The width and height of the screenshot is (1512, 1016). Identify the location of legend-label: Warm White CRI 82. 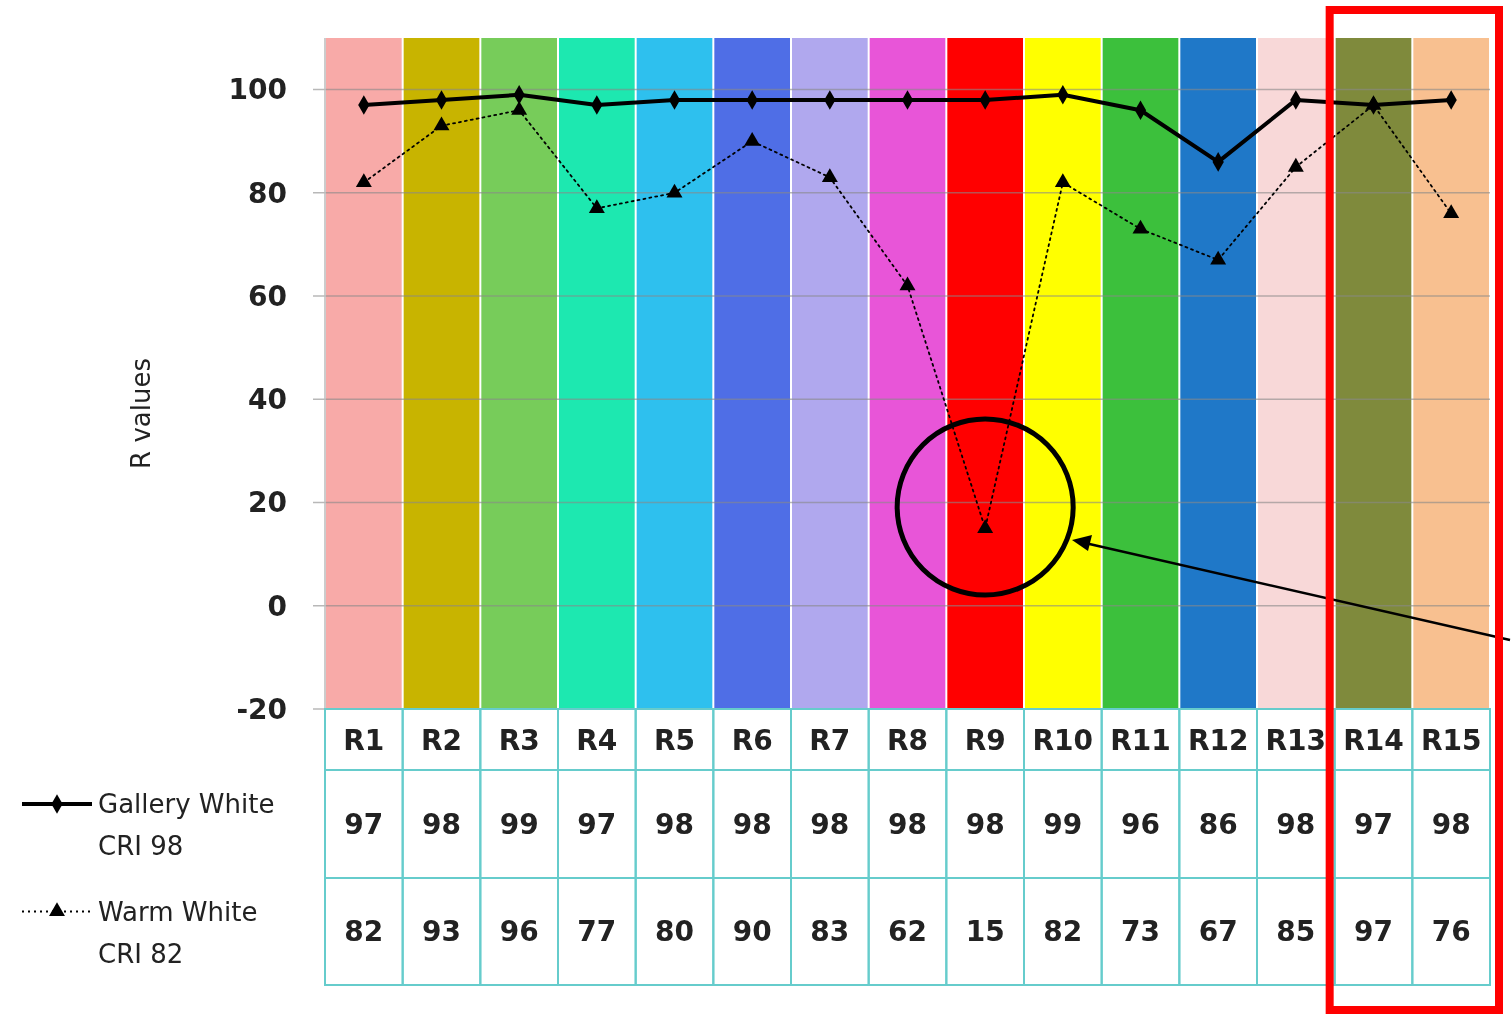
(178, 932).